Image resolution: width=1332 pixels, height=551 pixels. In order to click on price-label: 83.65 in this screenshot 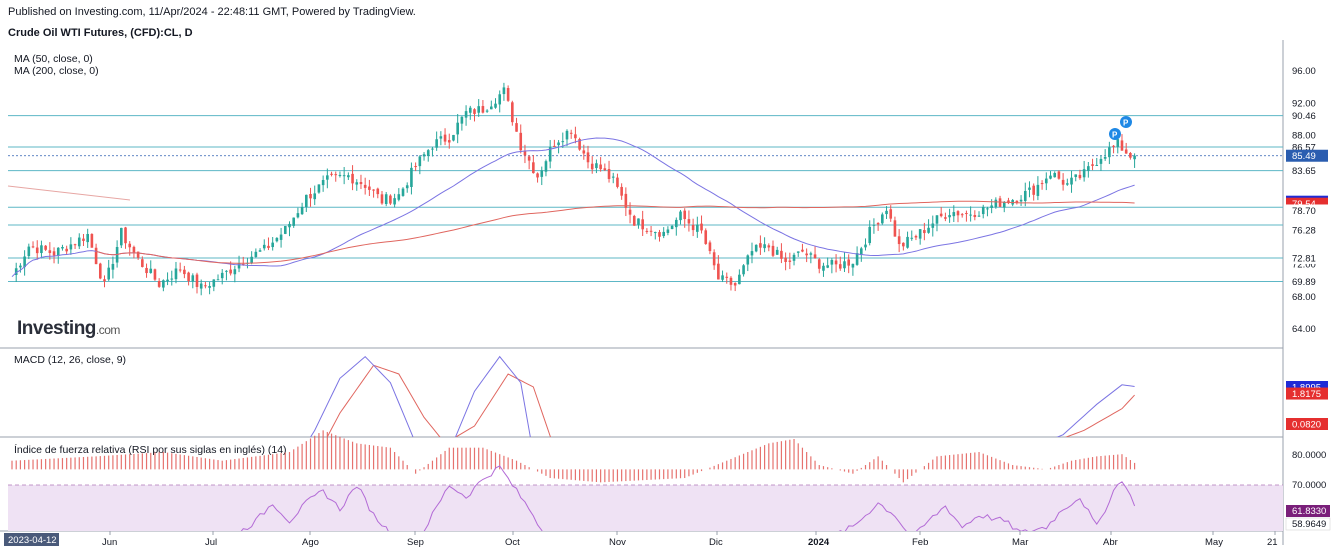, I will do `click(1304, 171)`.